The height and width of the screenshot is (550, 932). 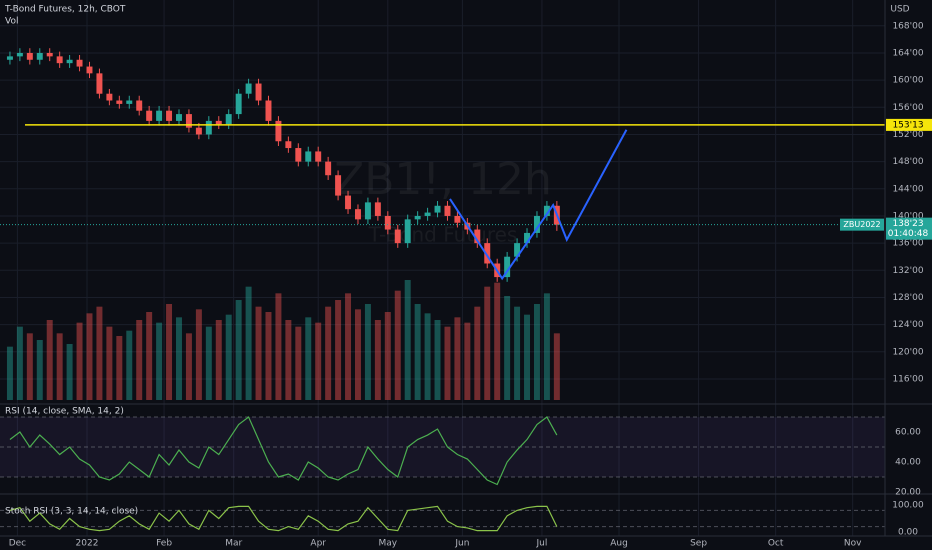 I want to click on watermark-name: T-Bond Futures, so click(x=443, y=235).